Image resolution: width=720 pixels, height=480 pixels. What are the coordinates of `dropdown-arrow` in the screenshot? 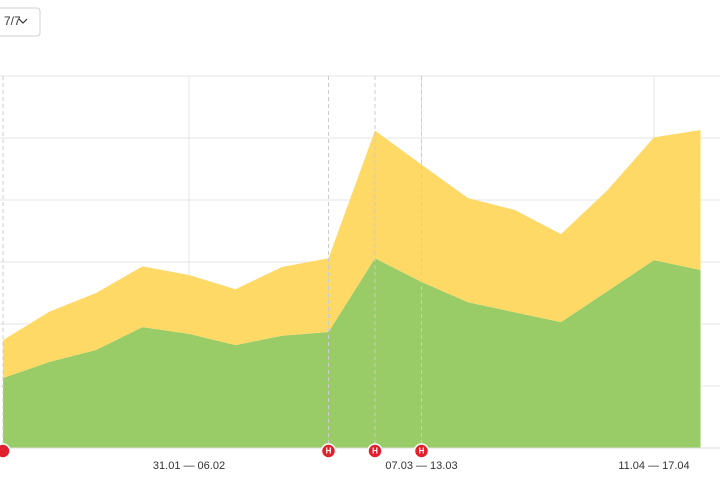 It's located at (23, 21).